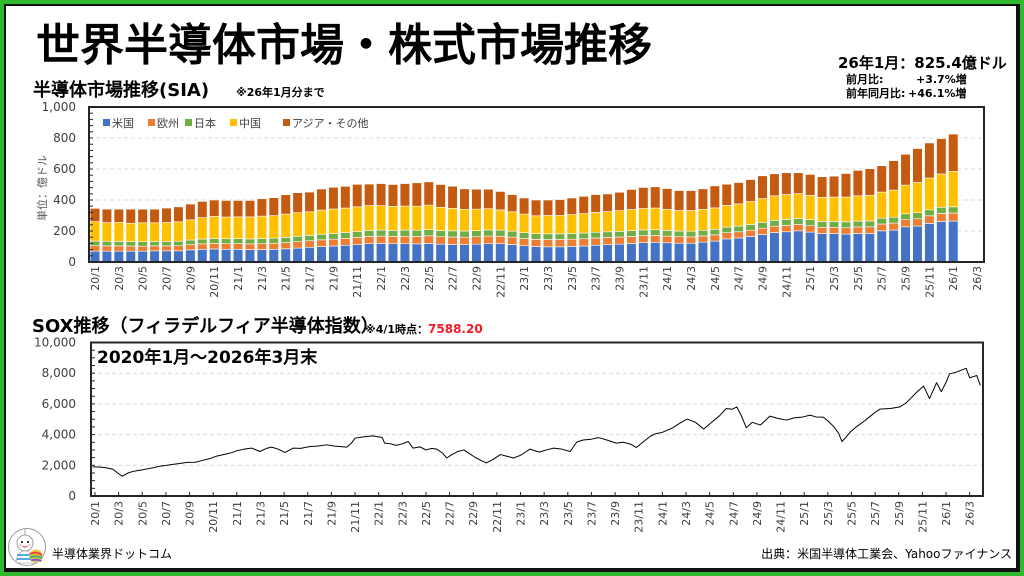 This screenshot has height=576, width=1024. What do you see at coordinates (151, 122) in the screenshot?
I see `legend-swatch-europe` at bounding box center [151, 122].